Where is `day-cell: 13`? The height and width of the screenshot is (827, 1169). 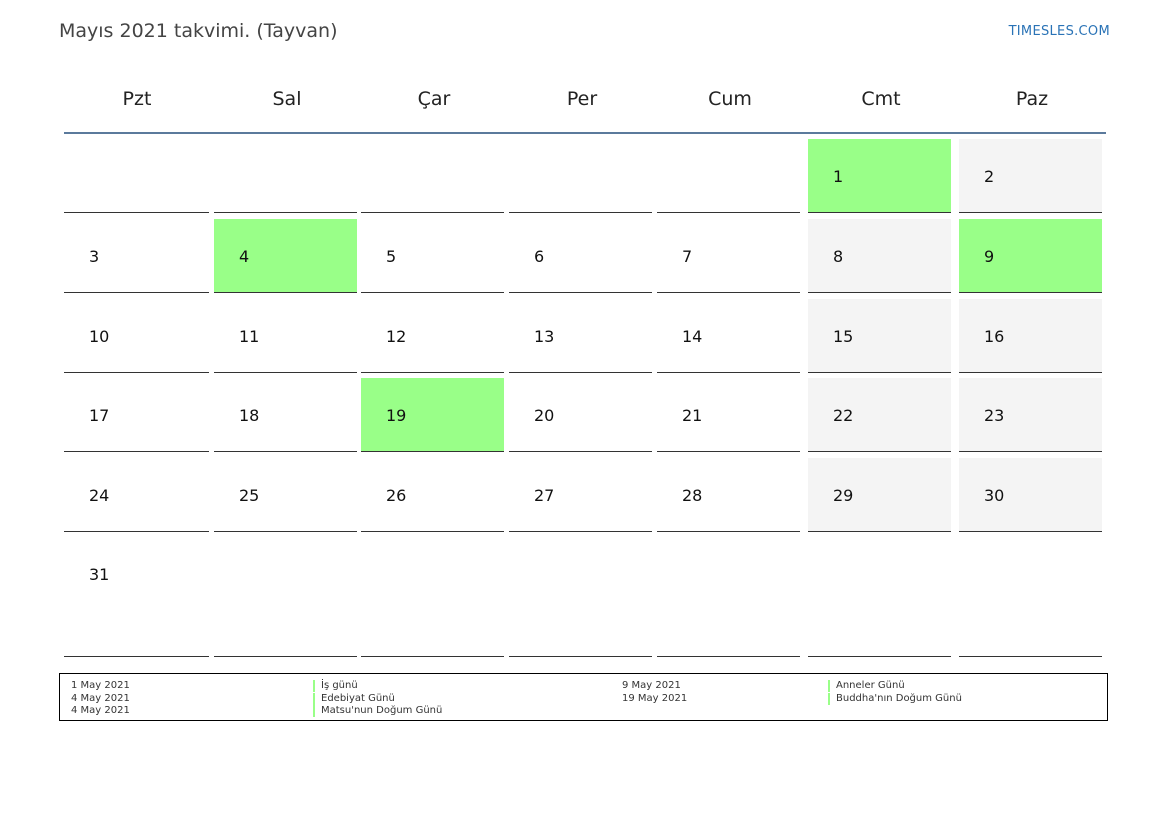
day-cell: 13 is located at coordinates (580, 336).